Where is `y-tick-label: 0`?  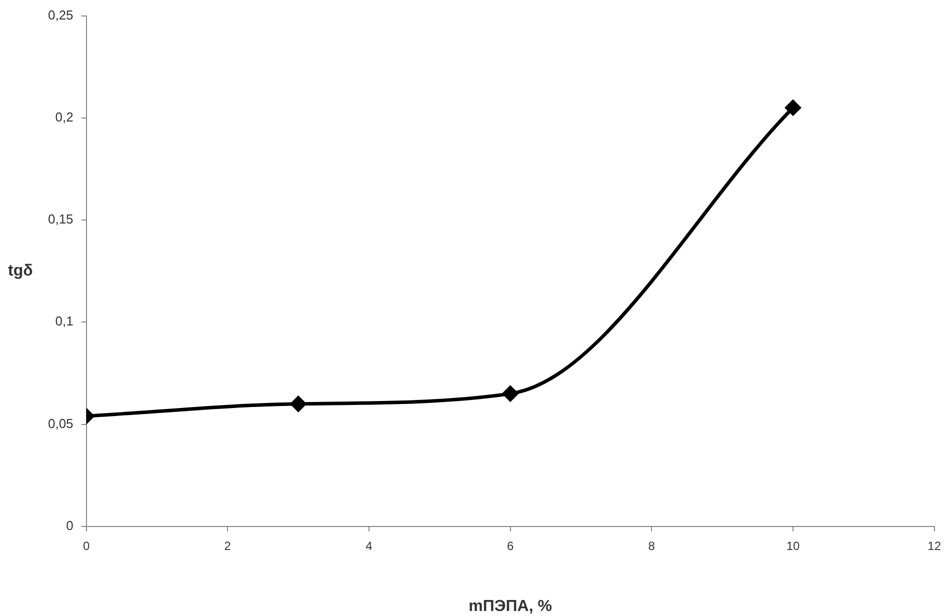
y-tick-label: 0 is located at coordinates (70, 525).